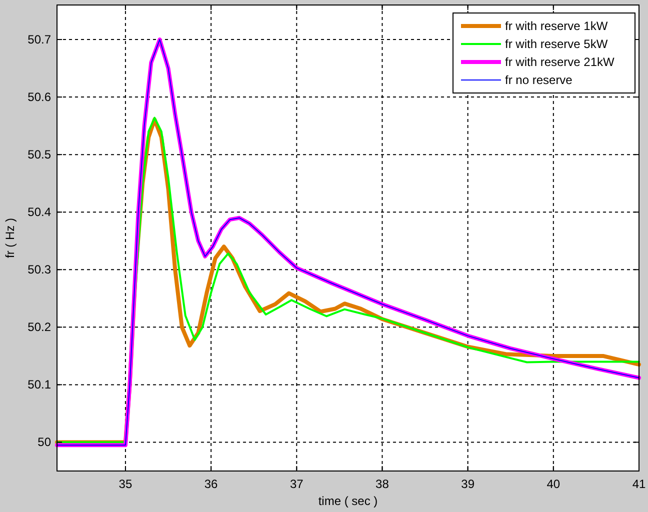  I want to click on legend-label: fr with reserve 5kW, so click(556, 44).